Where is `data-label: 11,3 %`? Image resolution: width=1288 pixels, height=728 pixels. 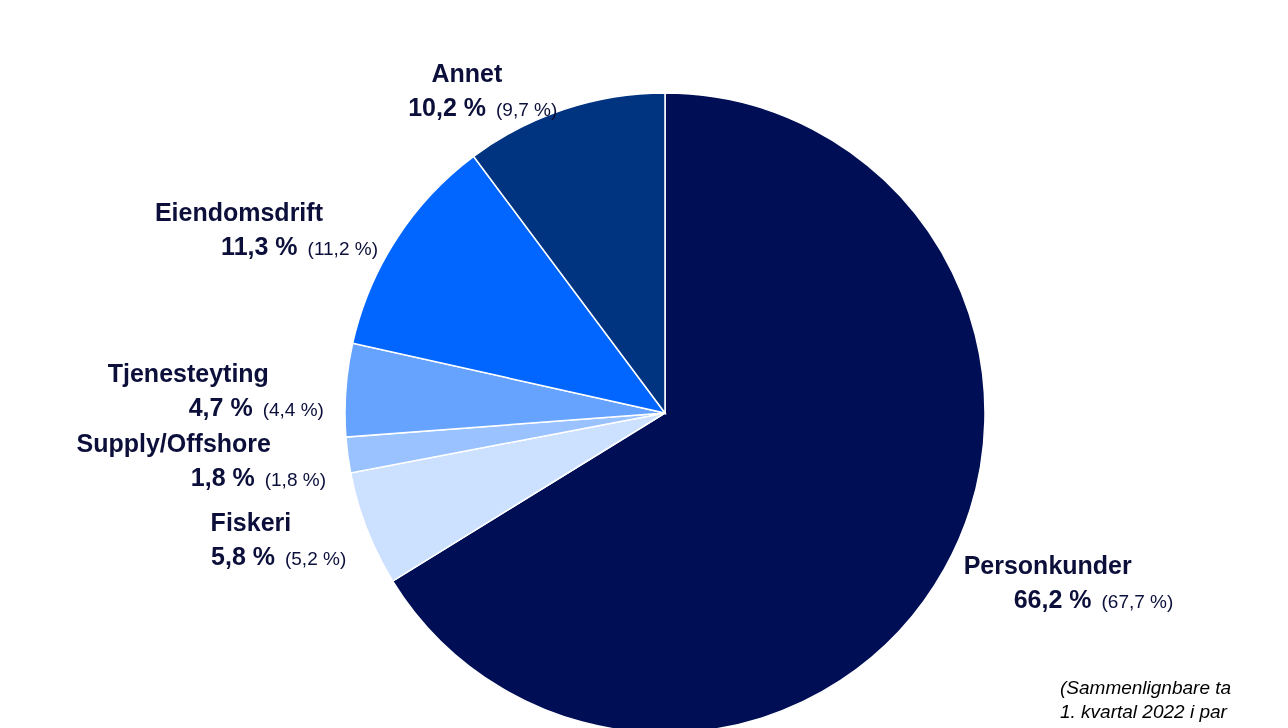 data-label: 11,3 % is located at coordinates (259, 246).